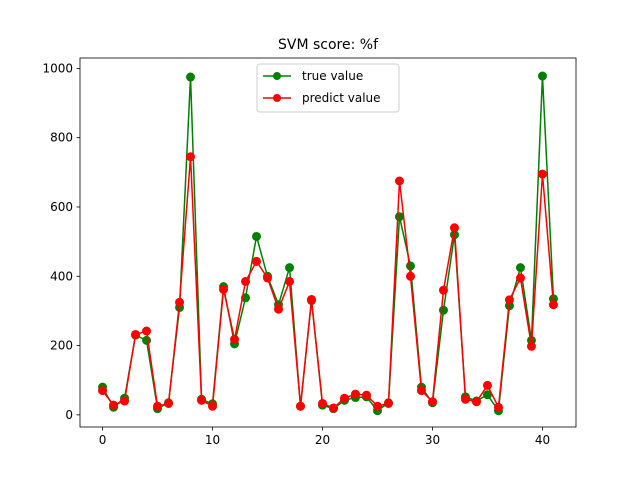 The width and height of the screenshot is (640, 480). I want to click on legend-box, so click(328, 88).